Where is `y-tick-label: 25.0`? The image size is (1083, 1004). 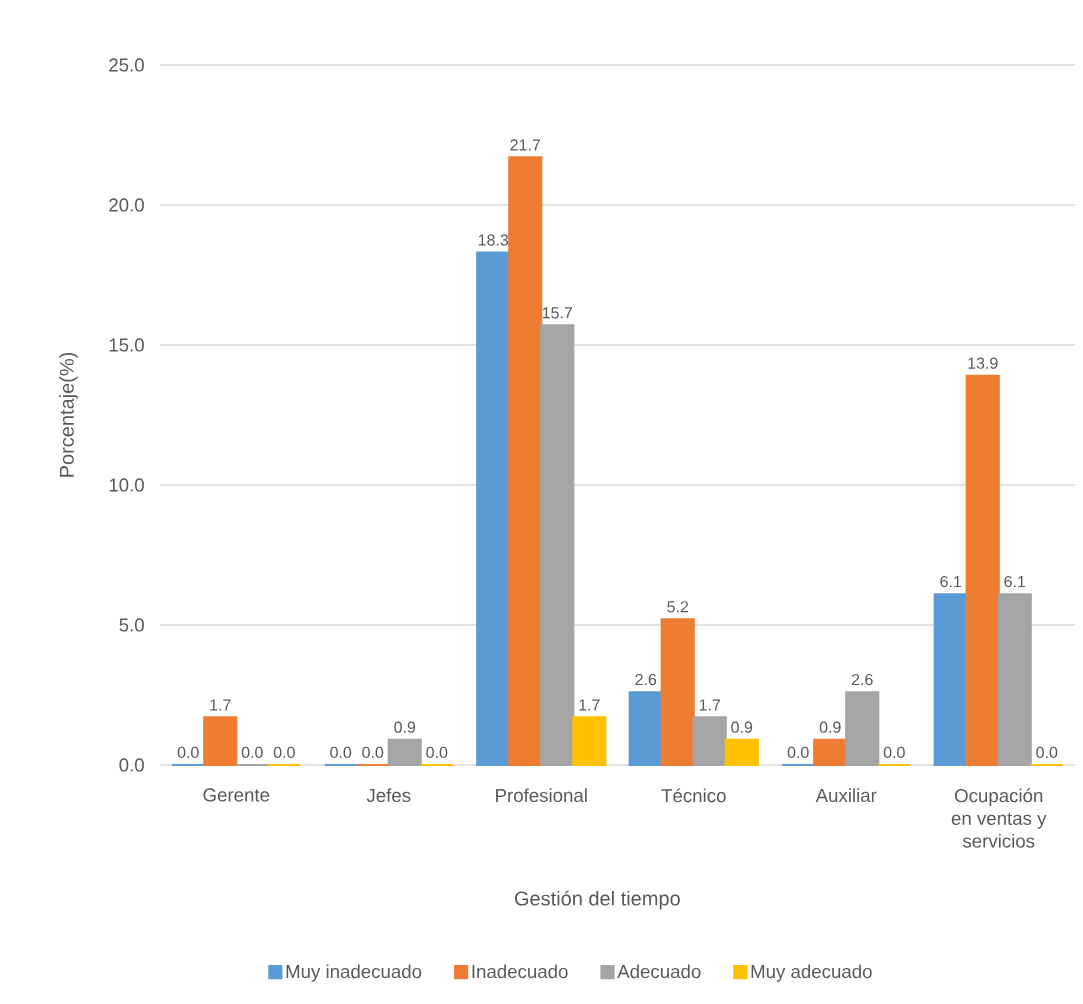
y-tick-label: 25.0 is located at coordinates (126, 65).